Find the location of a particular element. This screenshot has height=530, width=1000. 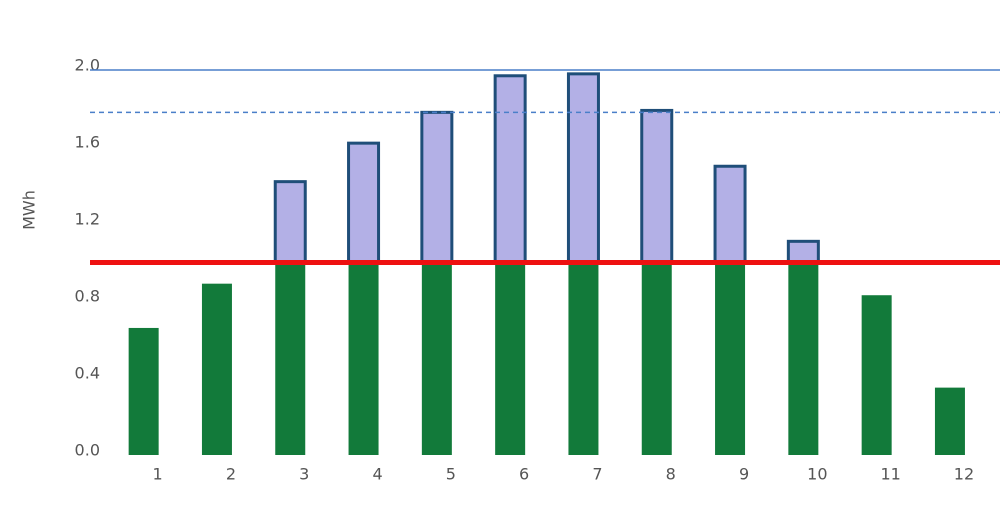

y-tick-label: 0.8 is located at coordinates (87, 296).